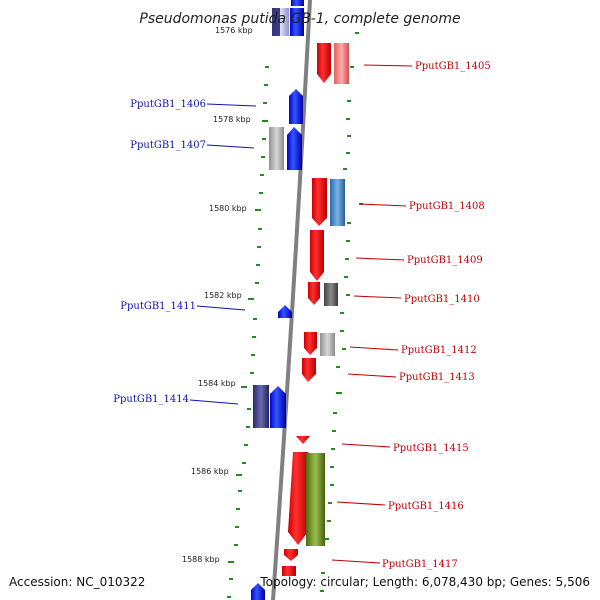 This screenshot has width=600, height=600. What do you see at coordinates (168, 104) in the screenshot?
I see `gene-label-left: PputGB1_1406` at bounding box center [168, 104].